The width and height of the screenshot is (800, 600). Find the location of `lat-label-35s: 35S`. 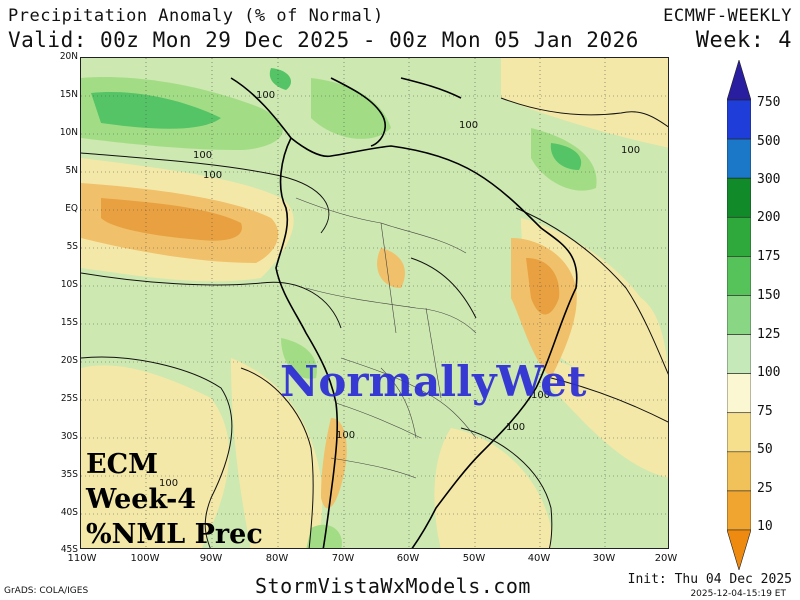

lat-label-35s: 35S is located at coordinates (69, 474).